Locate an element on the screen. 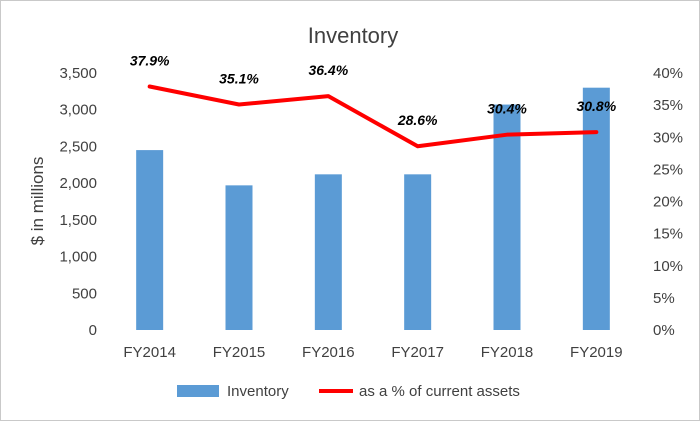 The width and height of the screenshot is (700, 421). y-tick-label: 1,500 is located at coordinates (78, 220).